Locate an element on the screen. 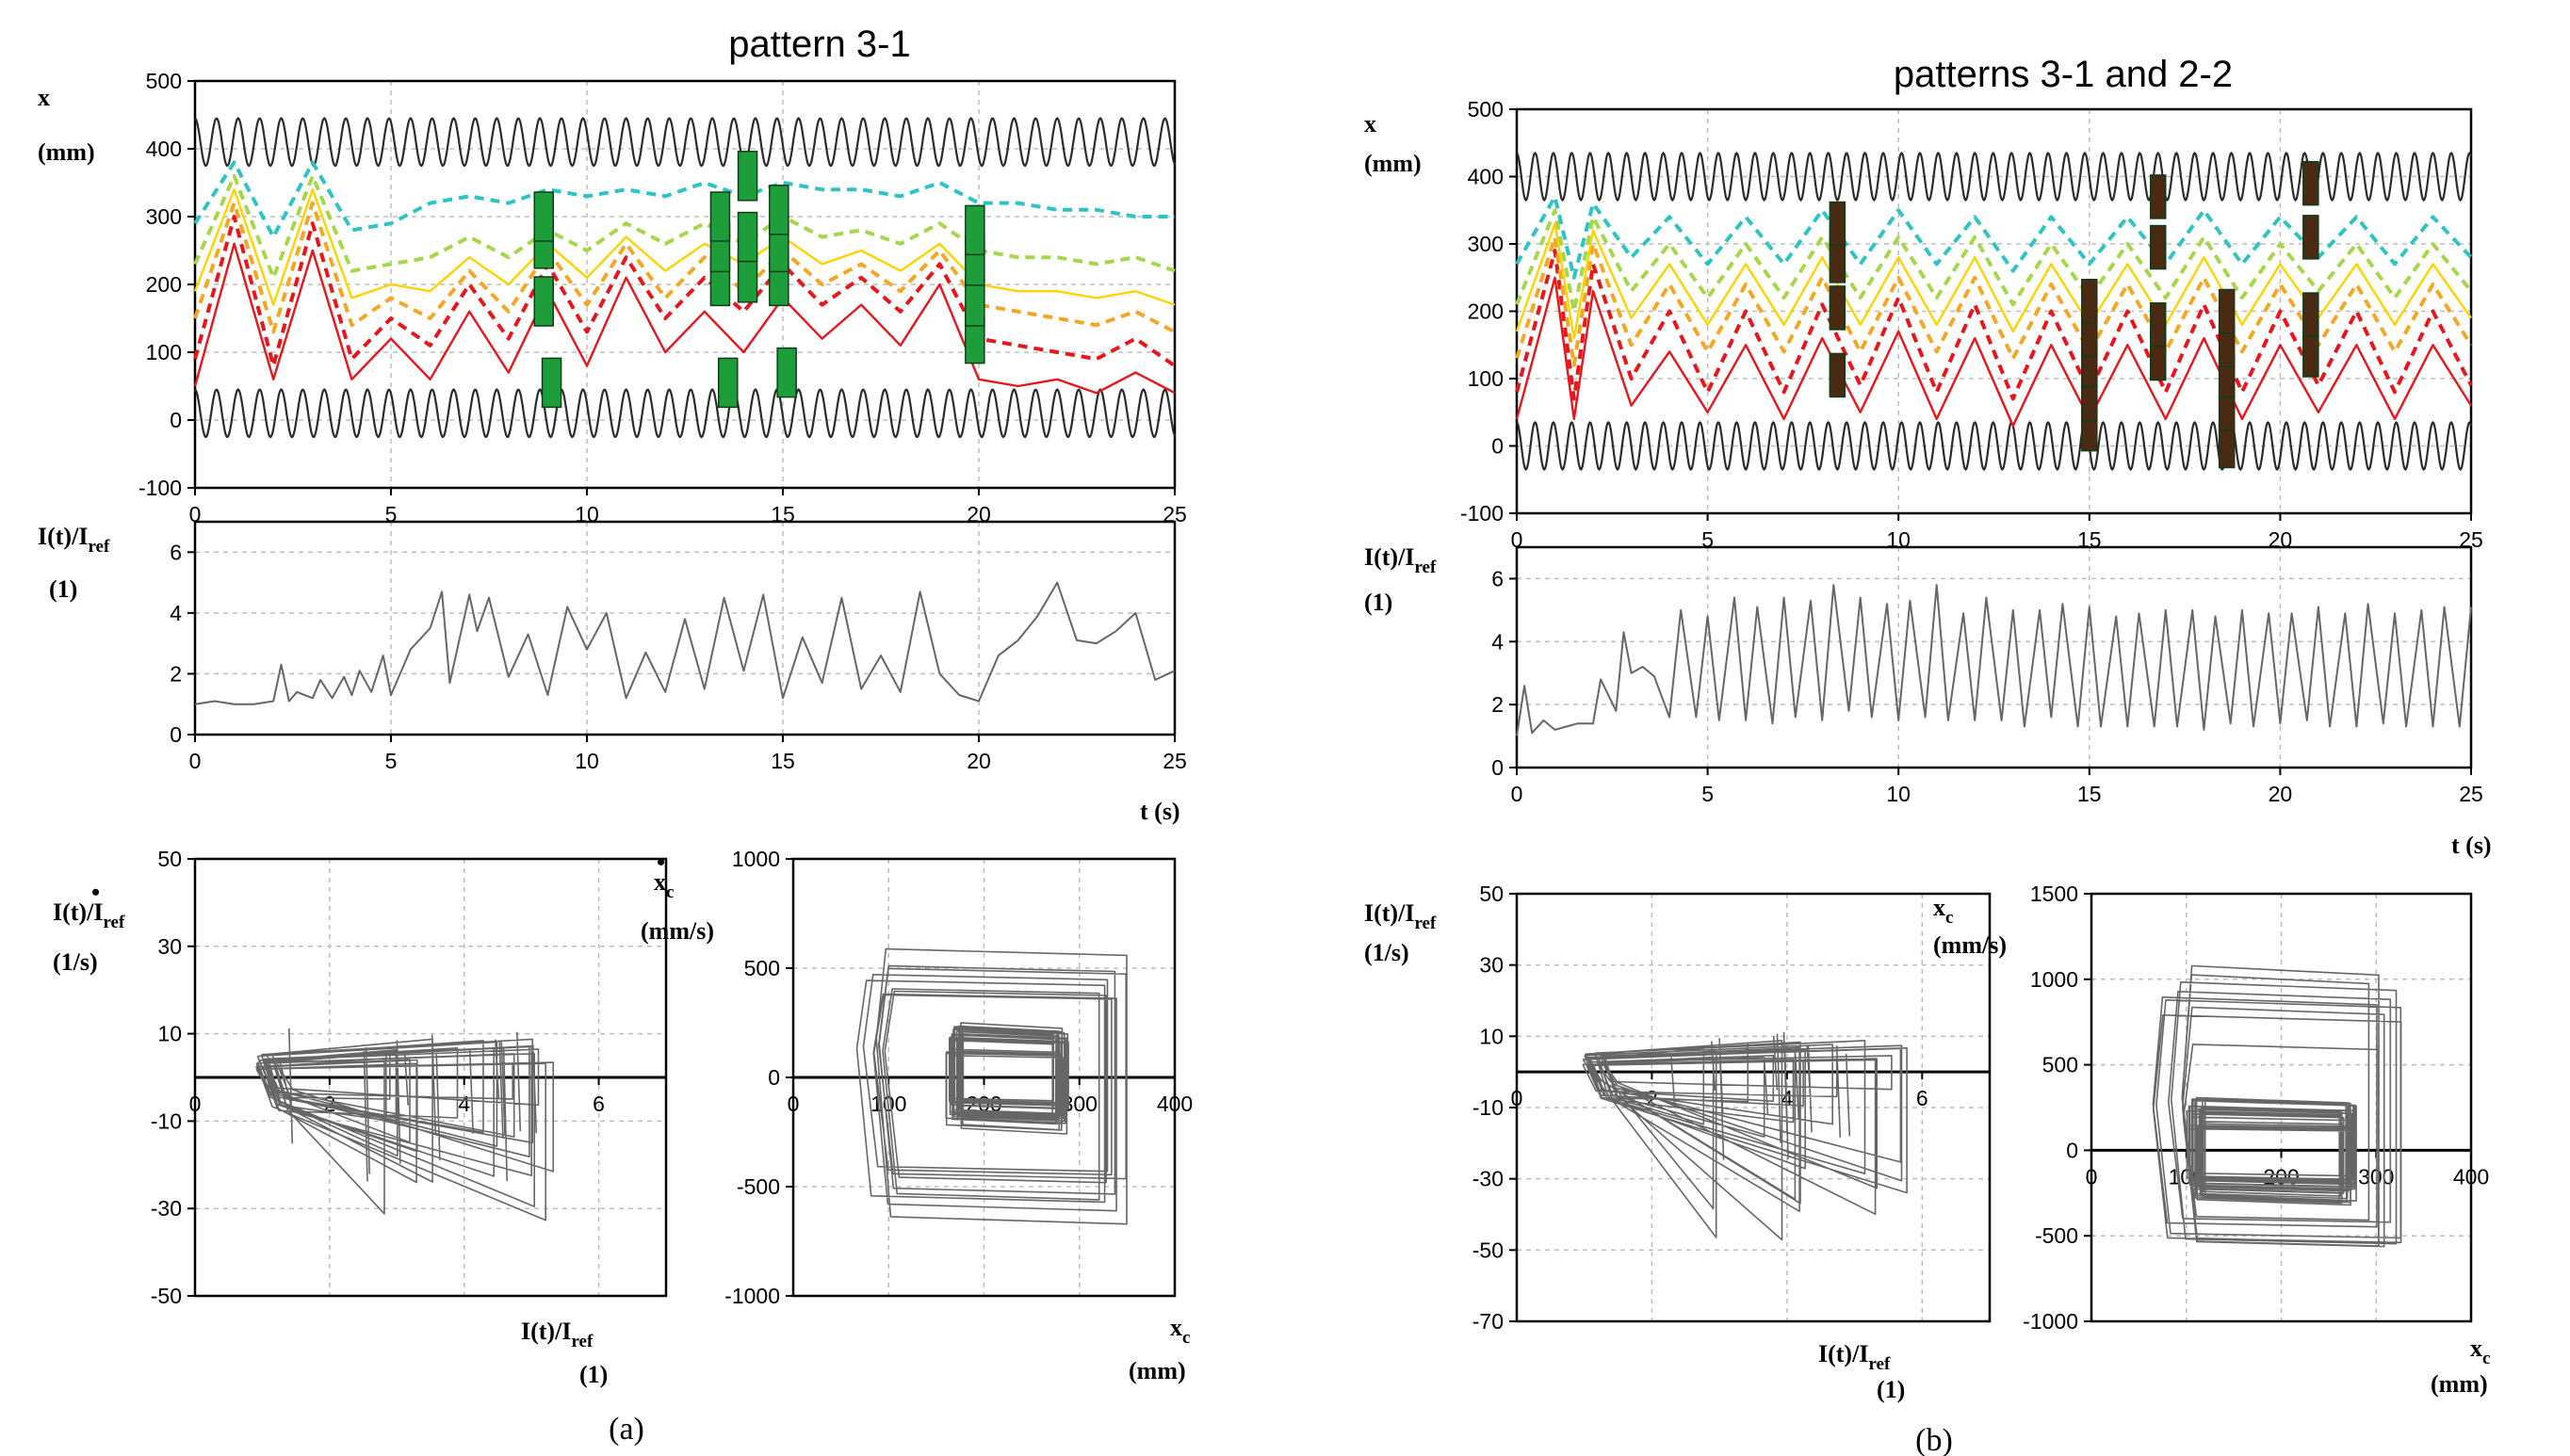  a-position-ytick-label: 200 is located at coordinates (164, 284).